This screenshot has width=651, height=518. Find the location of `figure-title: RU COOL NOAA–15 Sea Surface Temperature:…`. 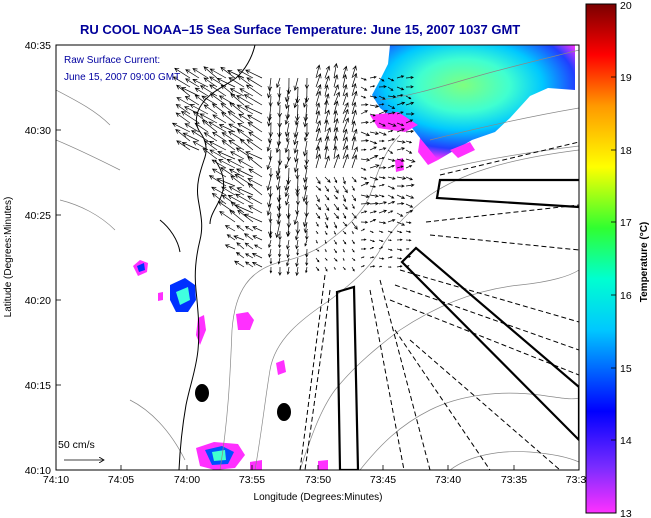

figure-title: RU COOL NOAA–15 Sea Surface Temperature:… is located at coordinates (300, 29).